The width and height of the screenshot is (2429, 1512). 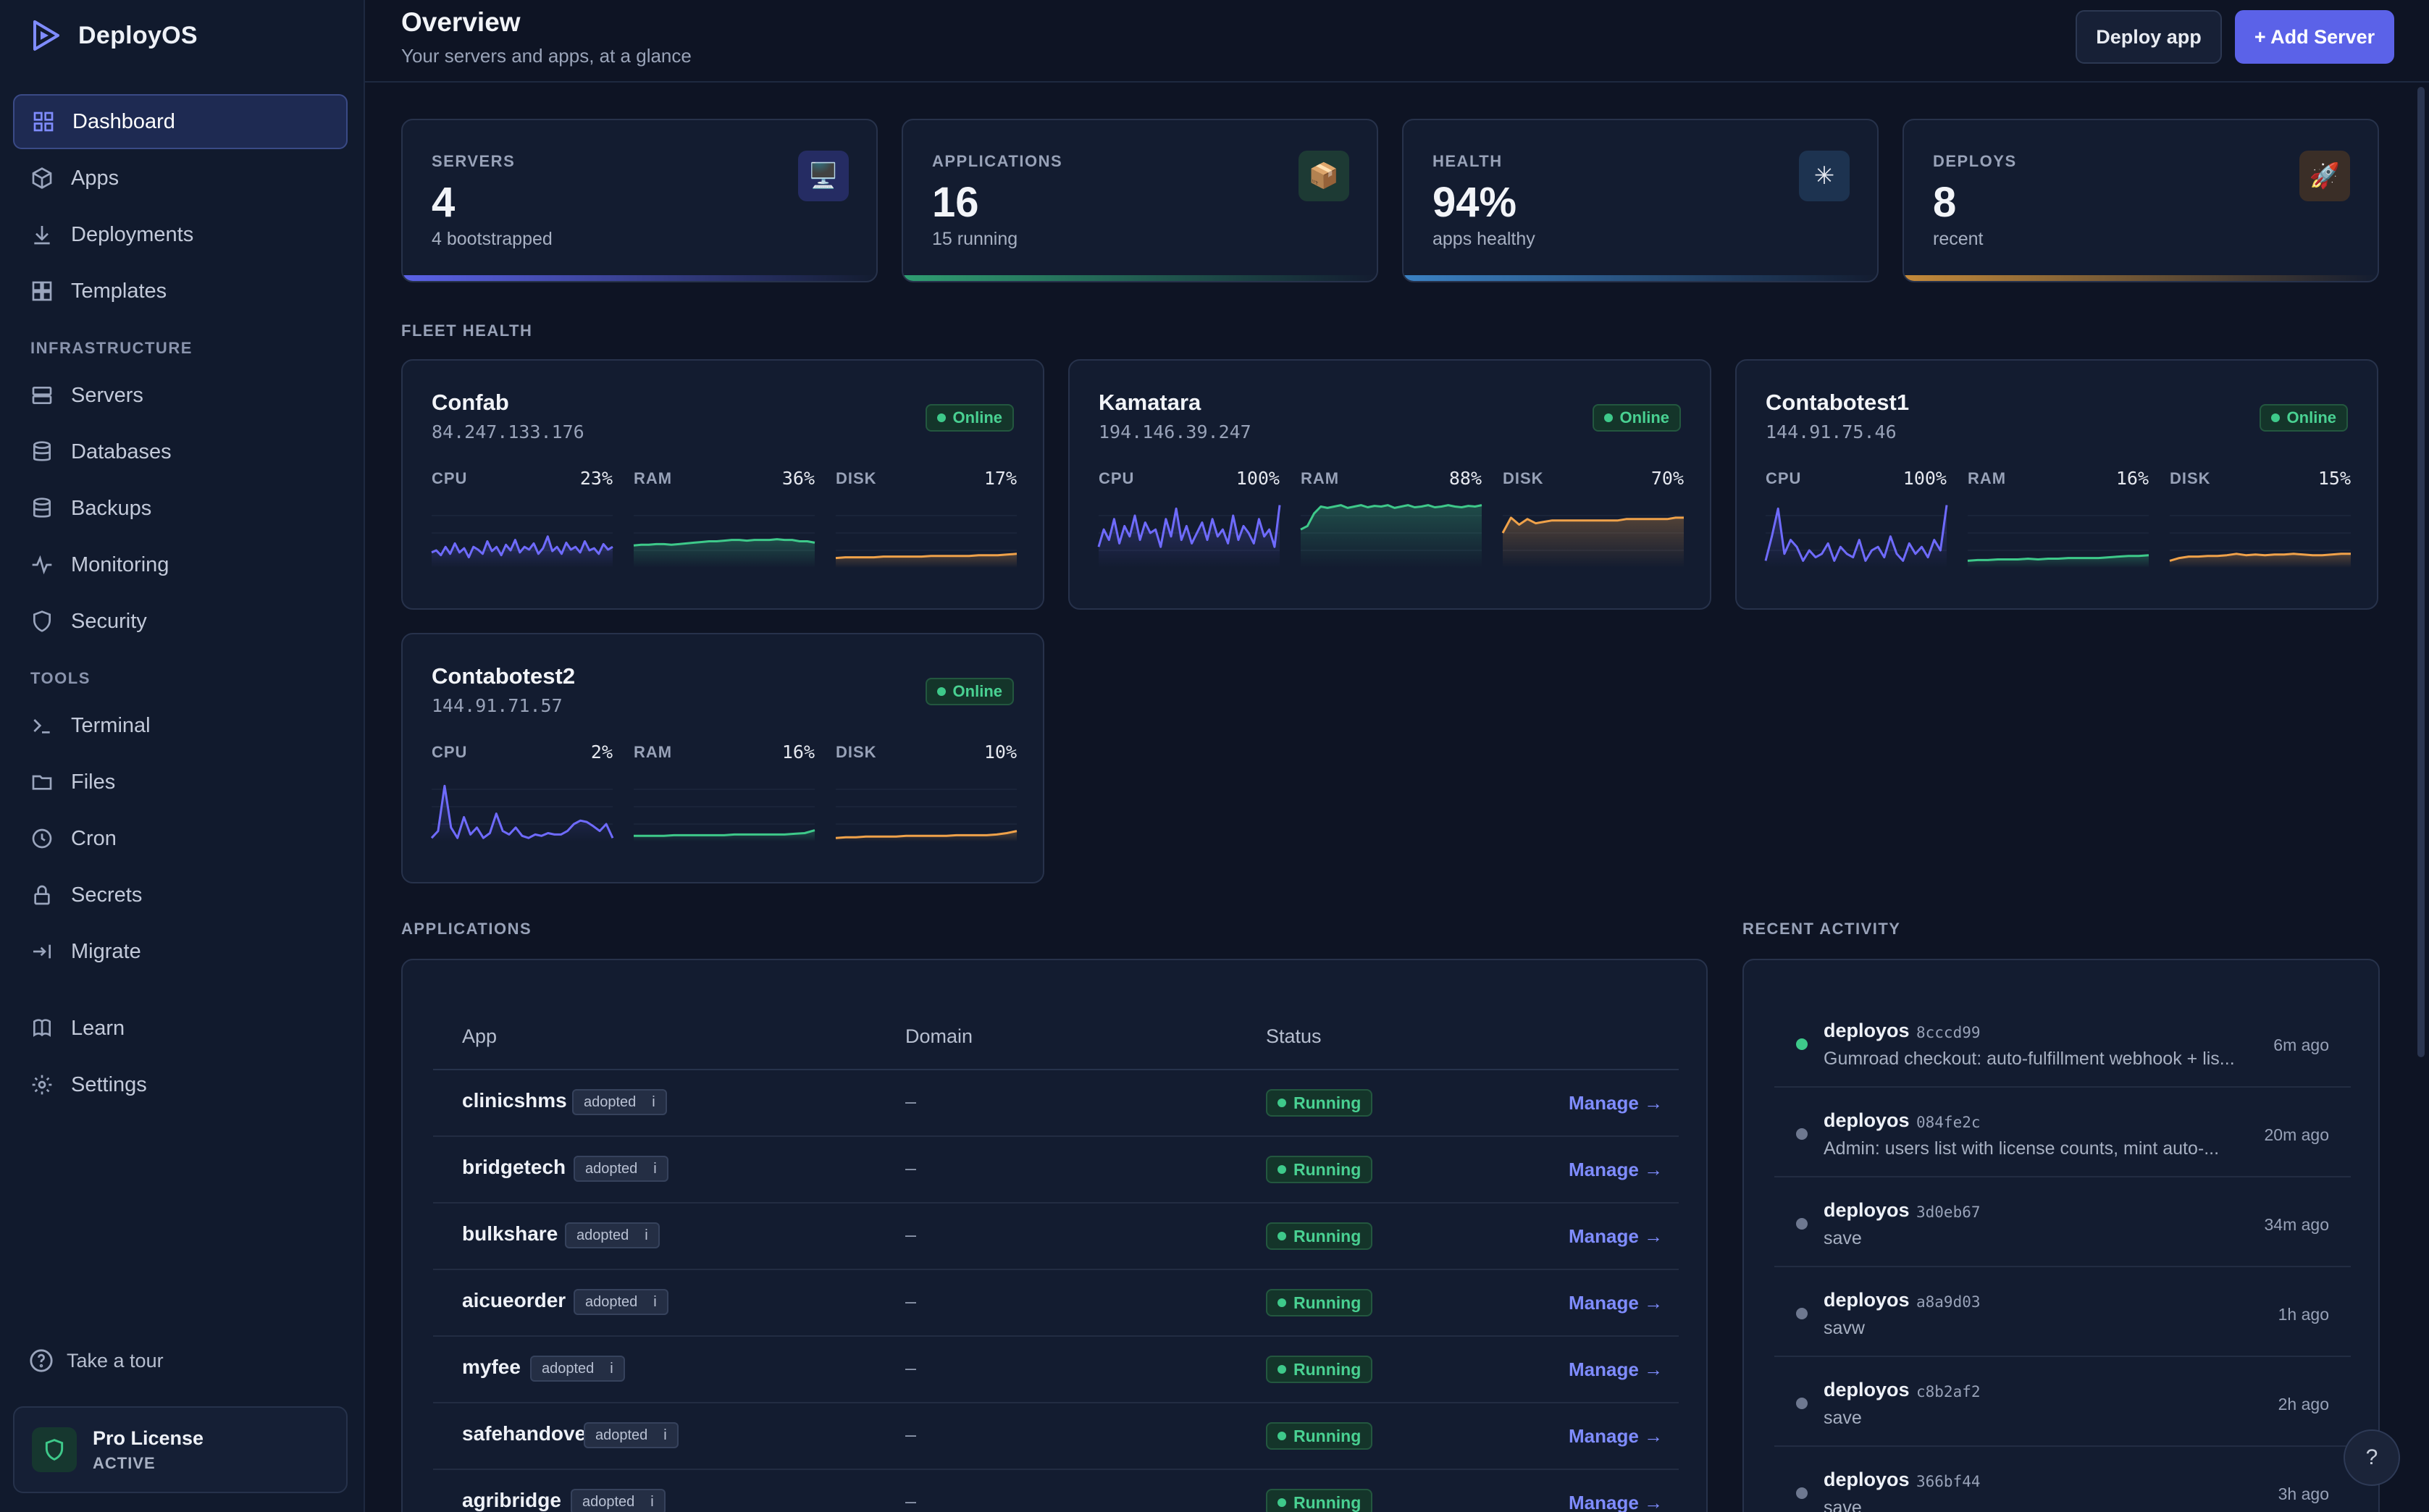 I want to click on table-row: agribridge adopted i – Running Manage →, so click(x=1056, y=1491).